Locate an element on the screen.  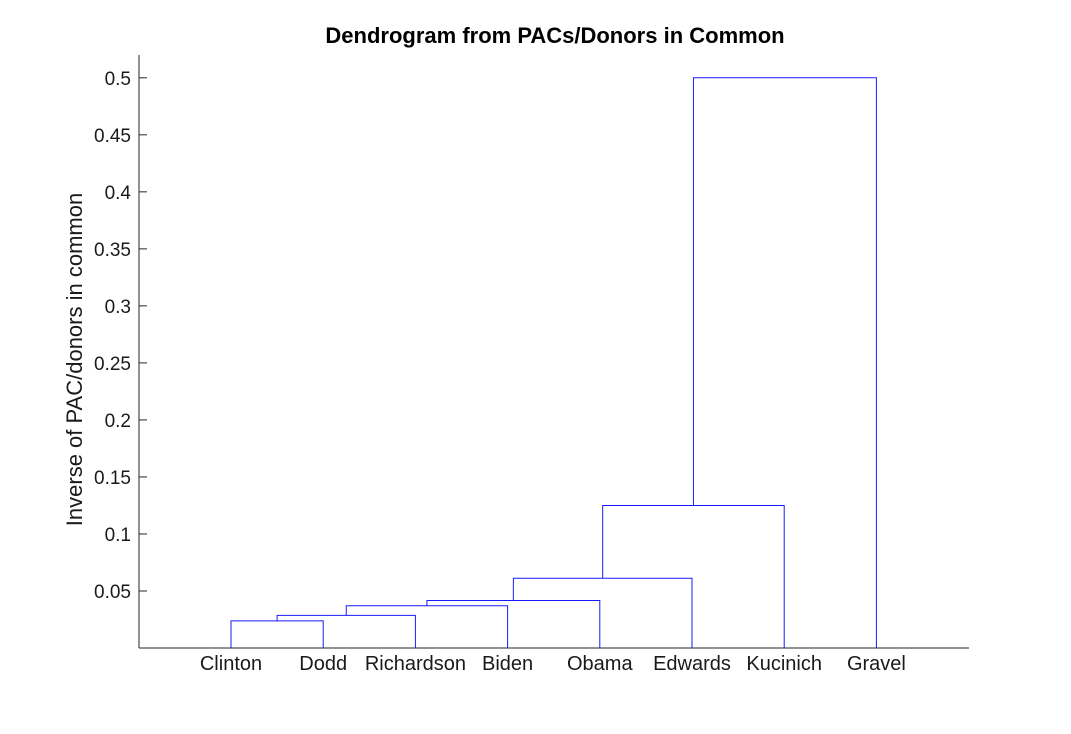
y-axis-ticks: 0.05 0.1 0.15 0.2 0.25 0.3 0.35 0.4 0.45 0.5 is located at coordinates (120, 336).